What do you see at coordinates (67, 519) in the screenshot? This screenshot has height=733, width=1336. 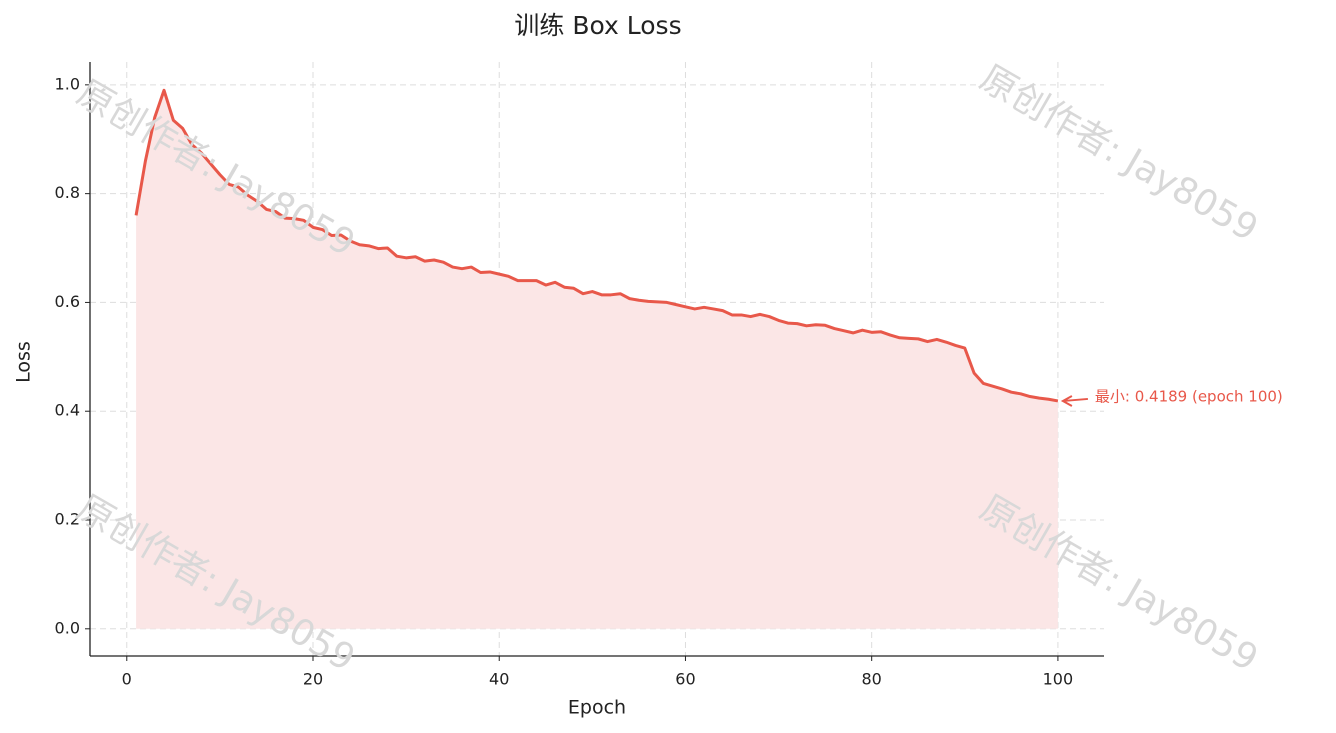 I see `y-tick-label: 0.2` at bounding box center [67, 519].